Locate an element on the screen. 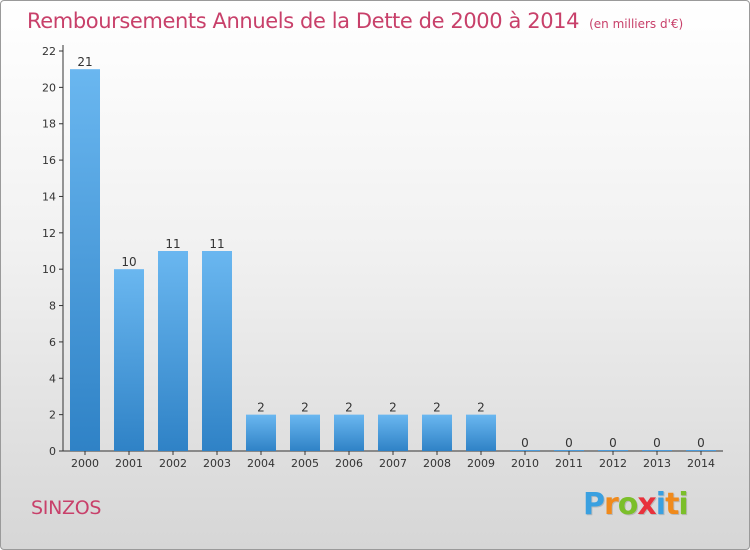 This screenshot has height=550, width=750. data-label: 10 is located at coordinates (128, 262).